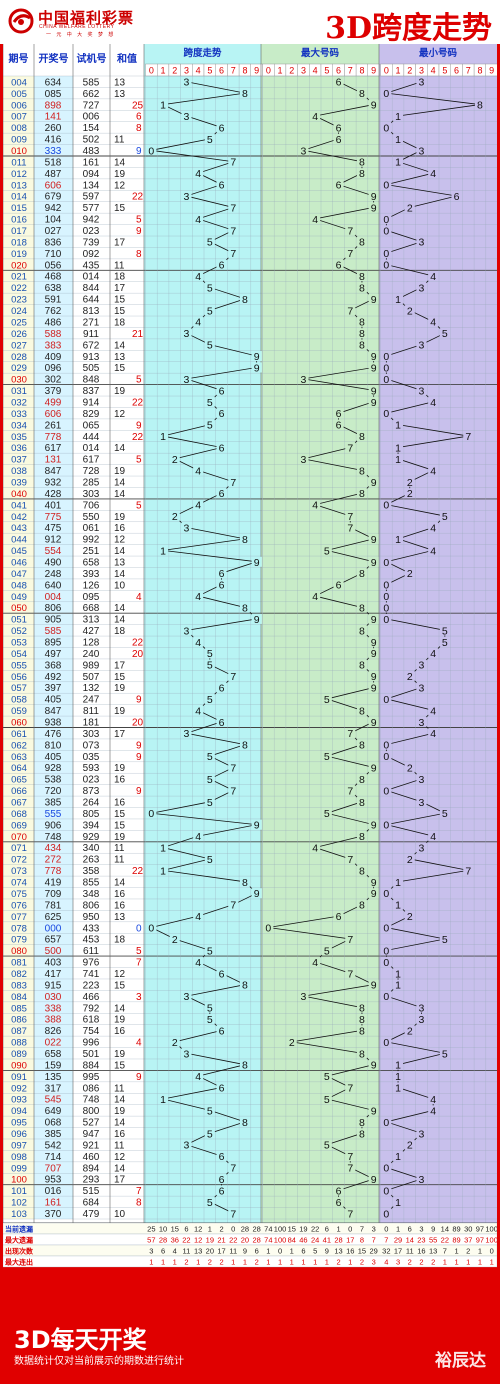  What do you see at coordinates (91, 985) in the screenshot?
I see `test-number: 223` at bounding box center [91, 985].